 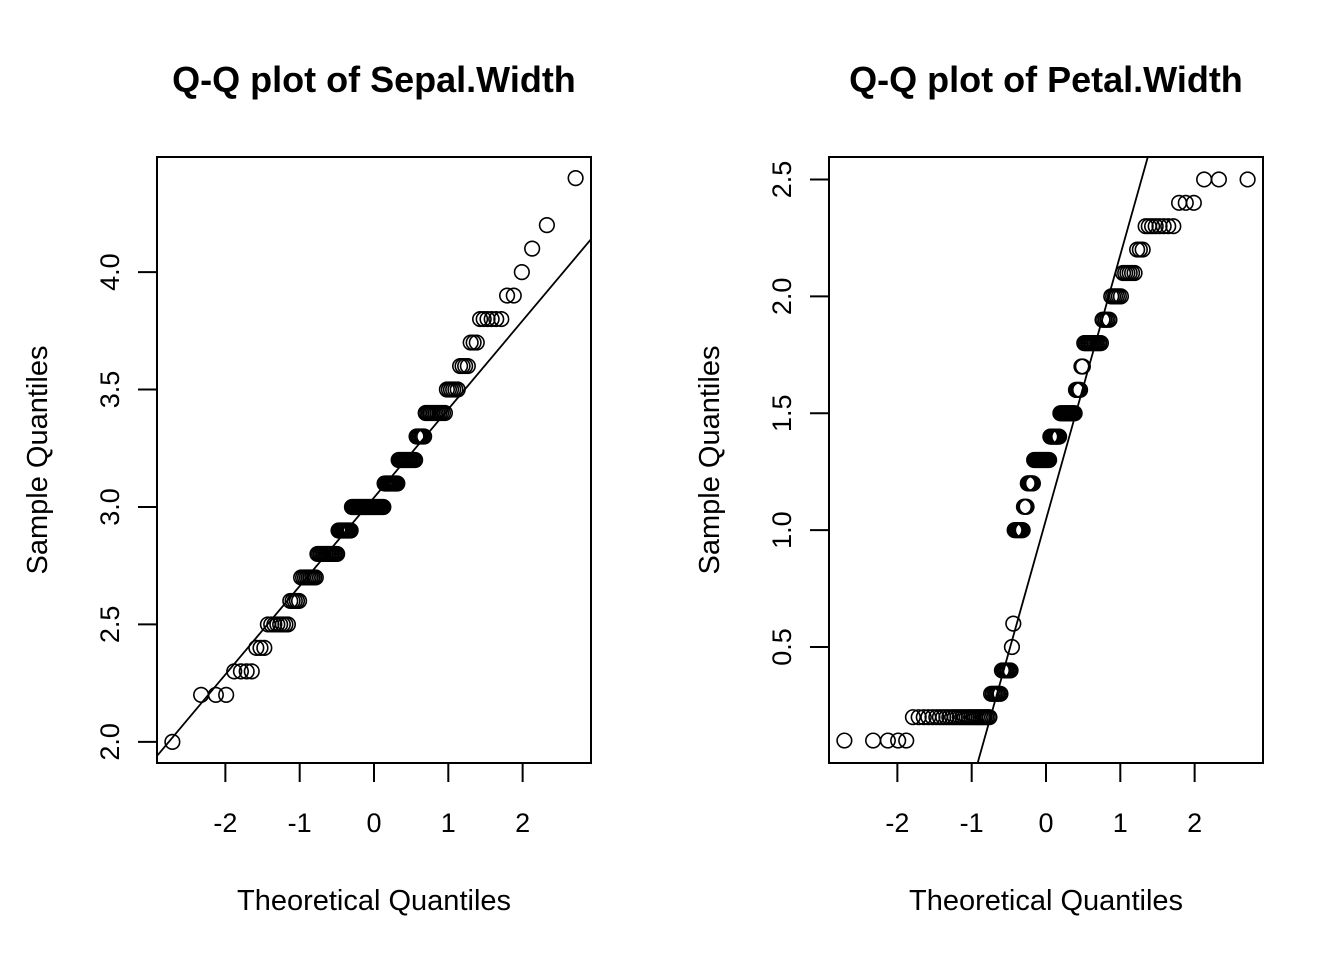 I want to click on y-tick-label: 3.5, so click(x=110, y=390).